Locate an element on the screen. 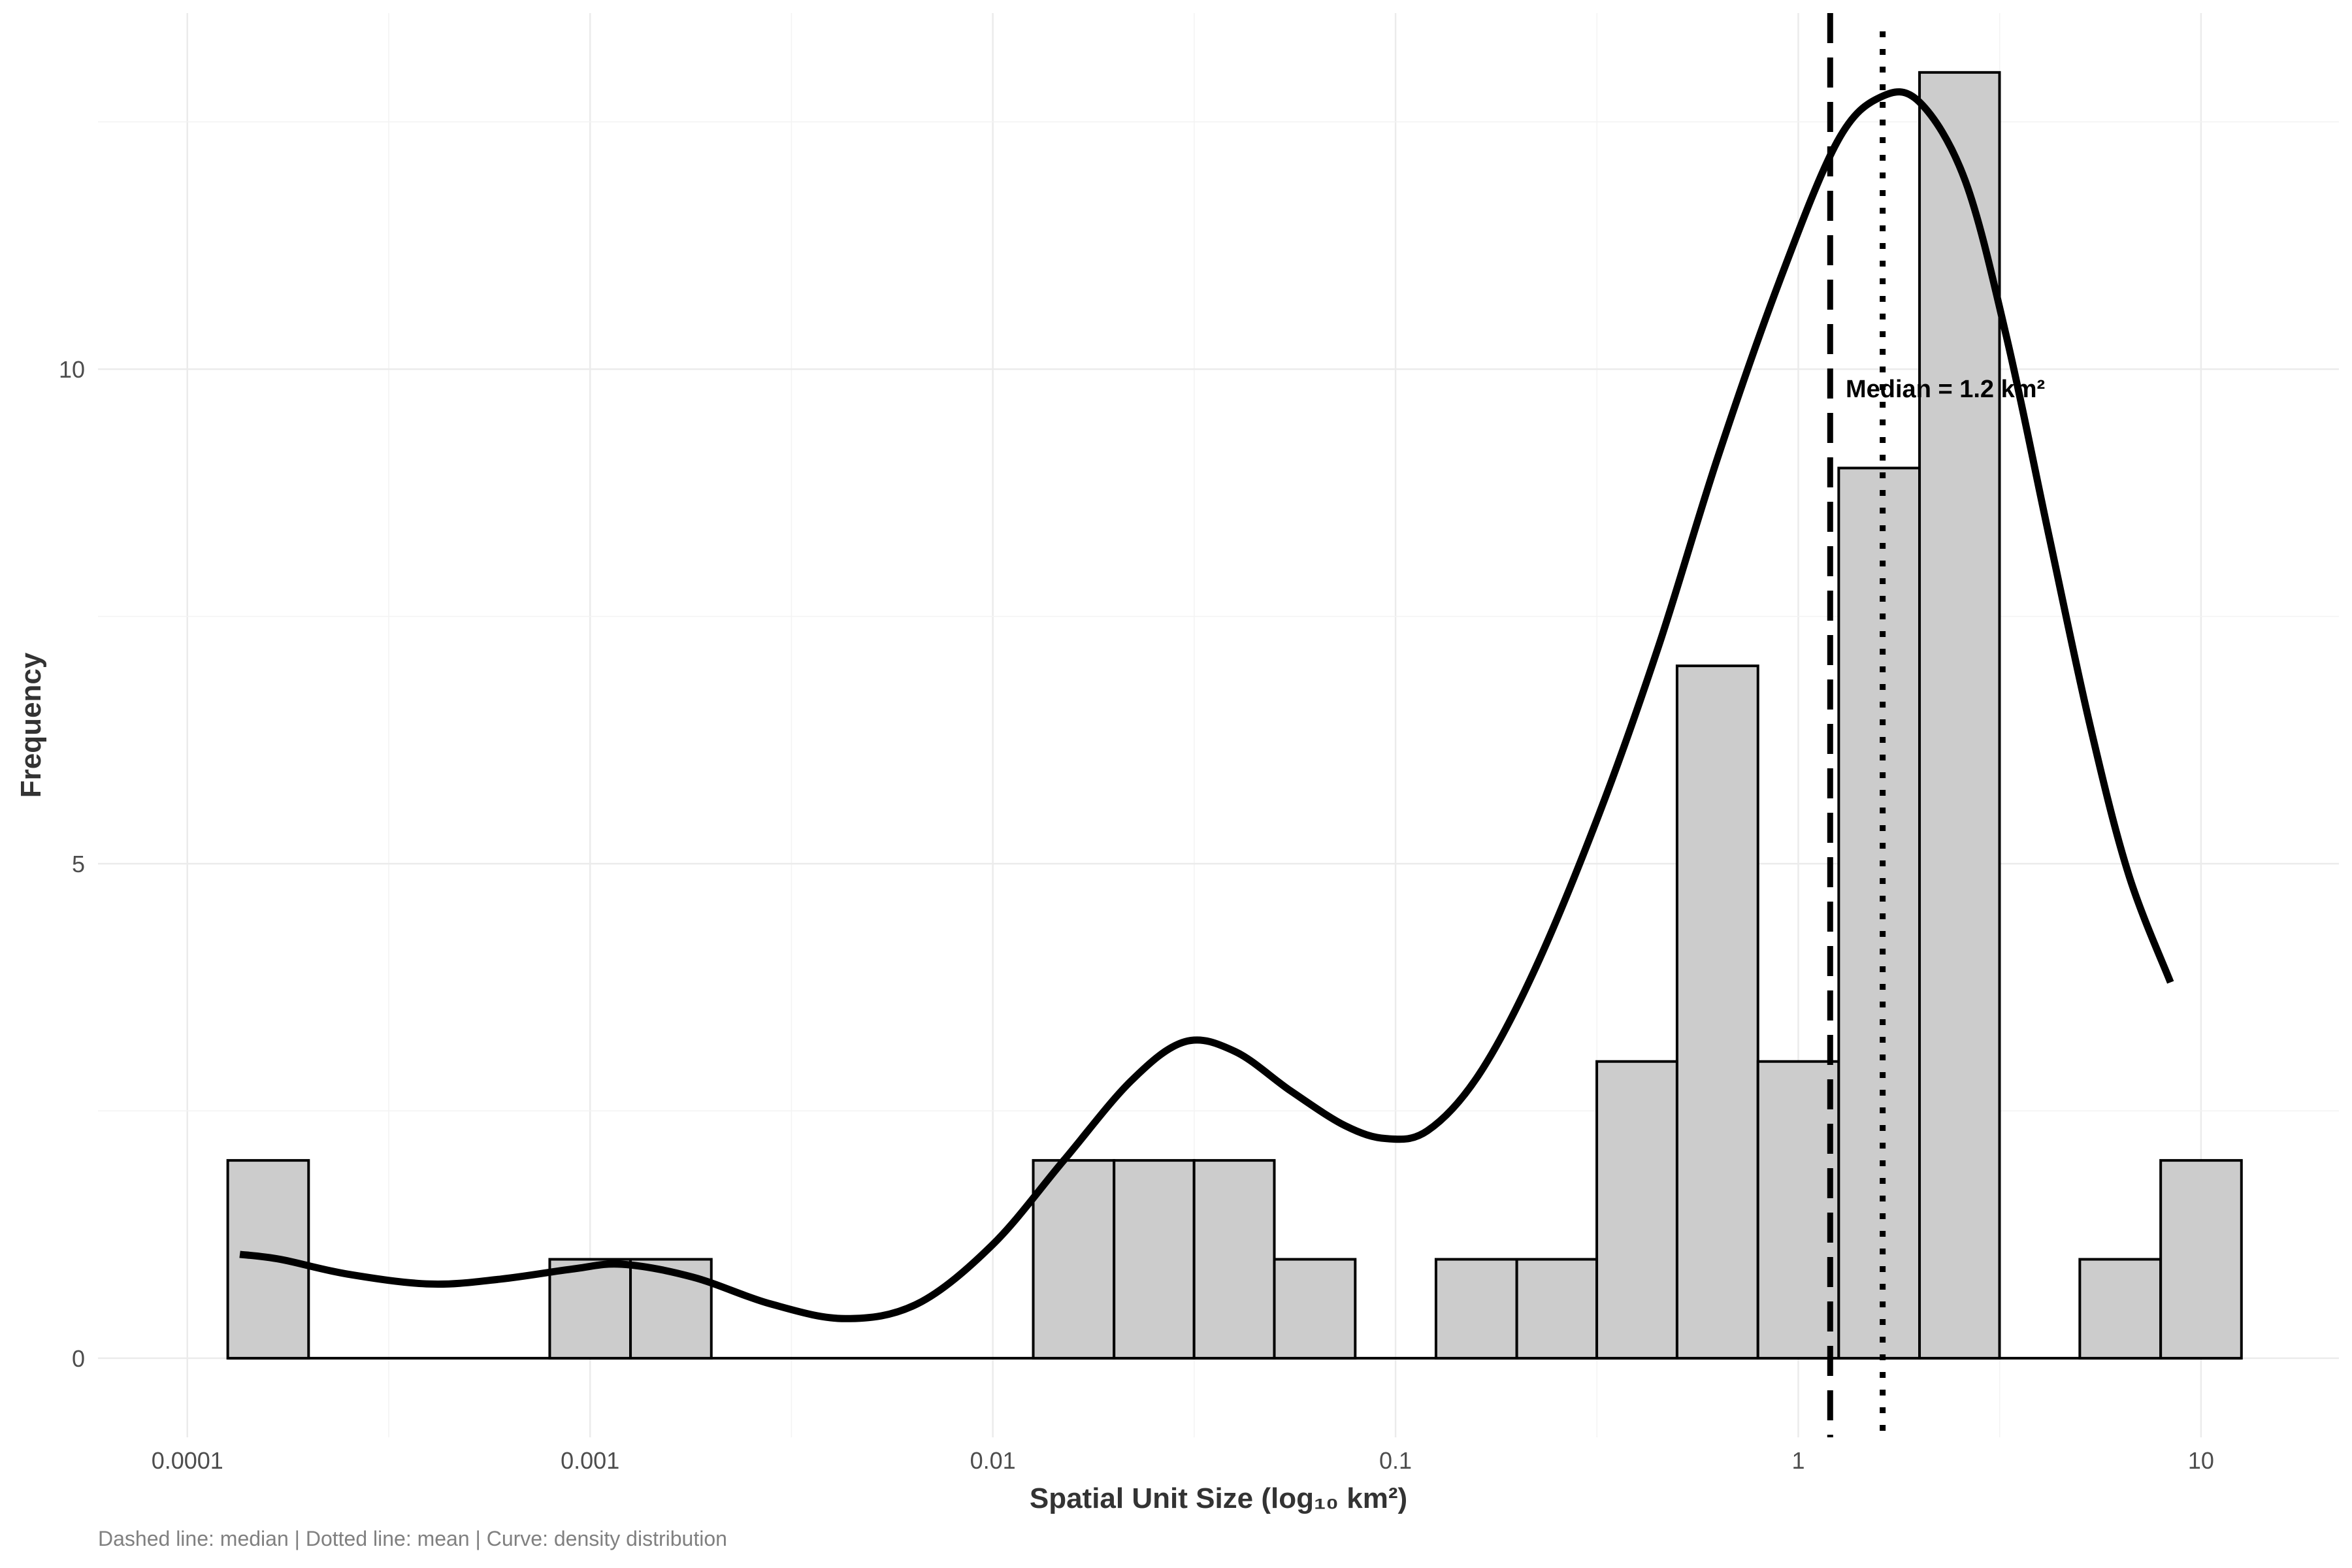  y-tick-label: 5 is located at coordinates (78, 864).